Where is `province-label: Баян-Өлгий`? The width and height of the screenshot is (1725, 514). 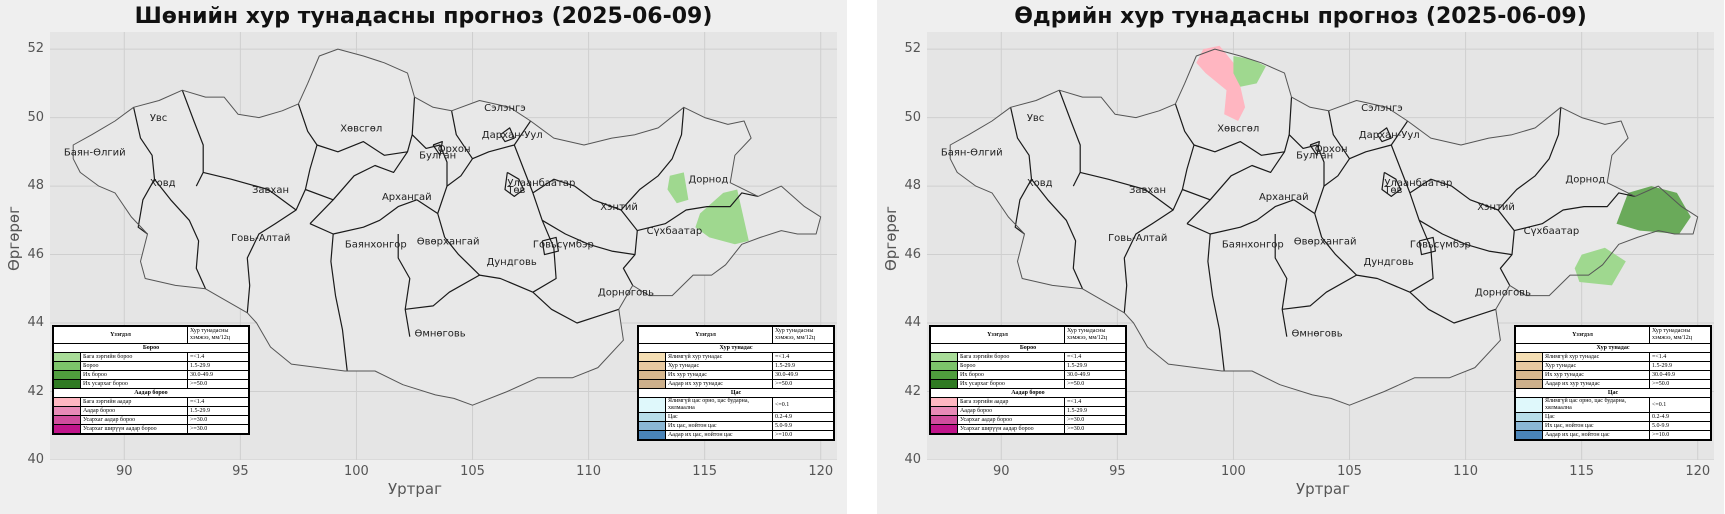 province-label: Баян-Өлгий is located at coordinates (95, 152).